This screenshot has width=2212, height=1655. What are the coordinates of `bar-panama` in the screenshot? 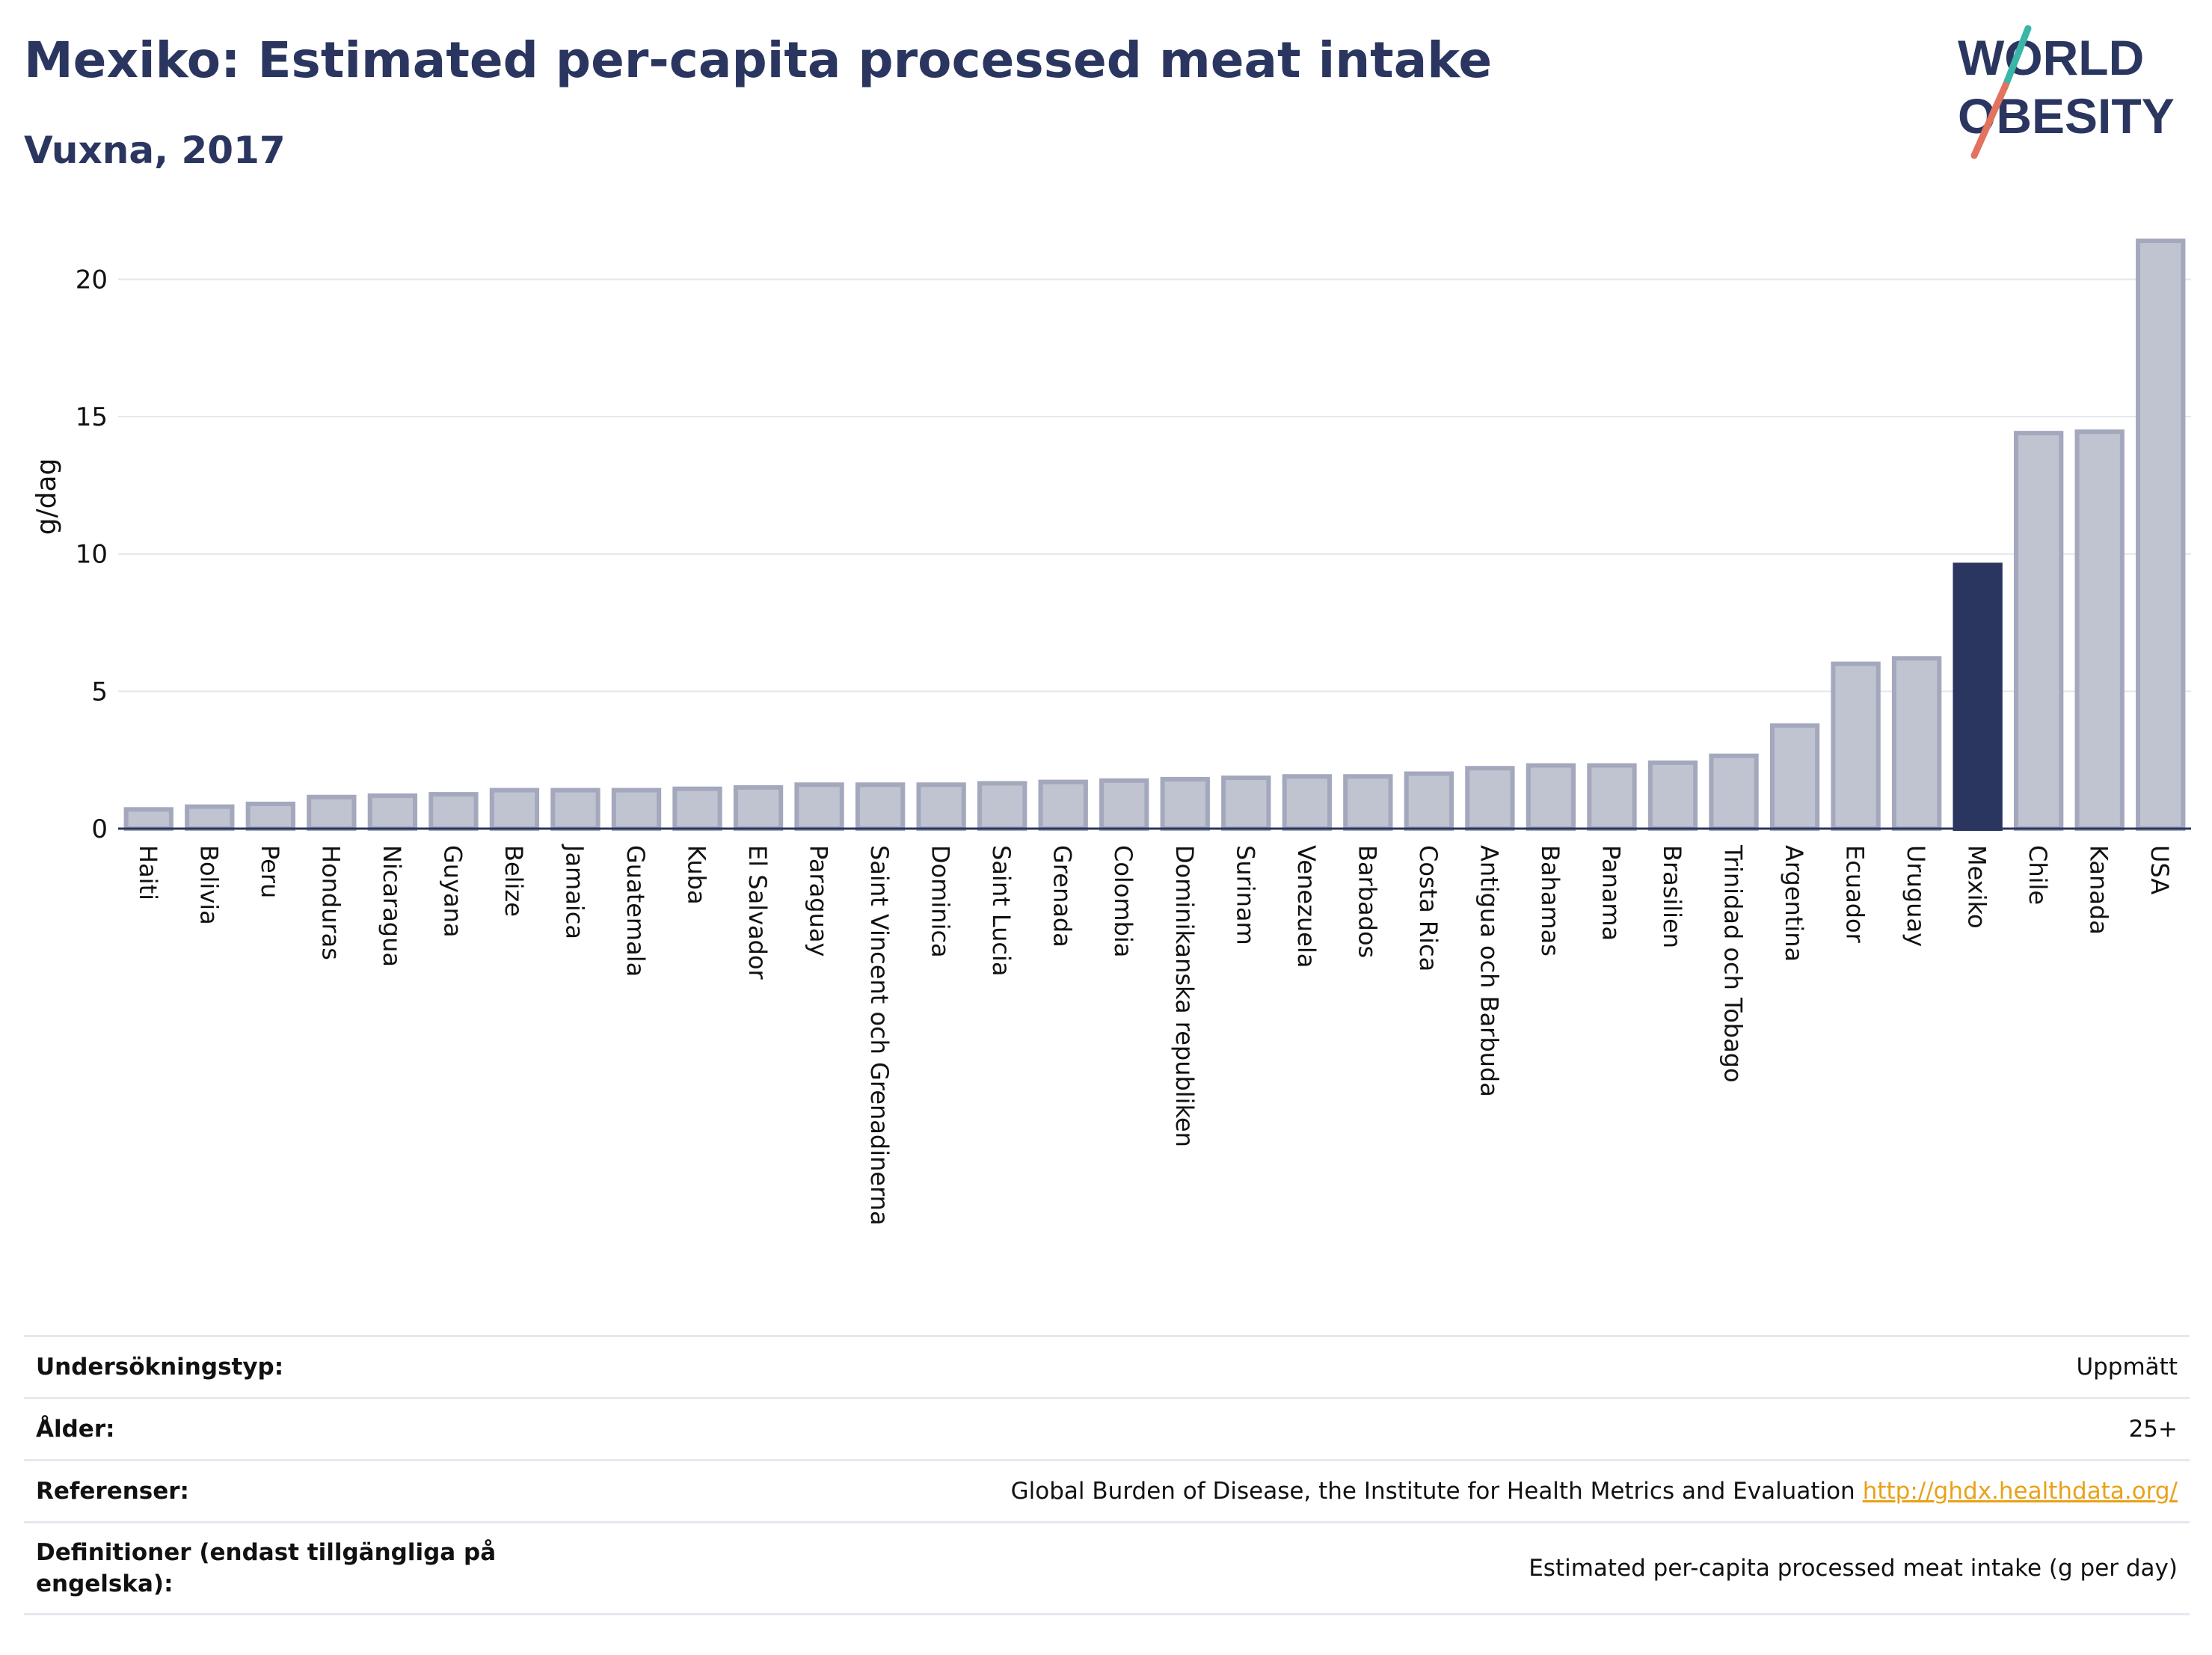 It's located at (1612, 797).